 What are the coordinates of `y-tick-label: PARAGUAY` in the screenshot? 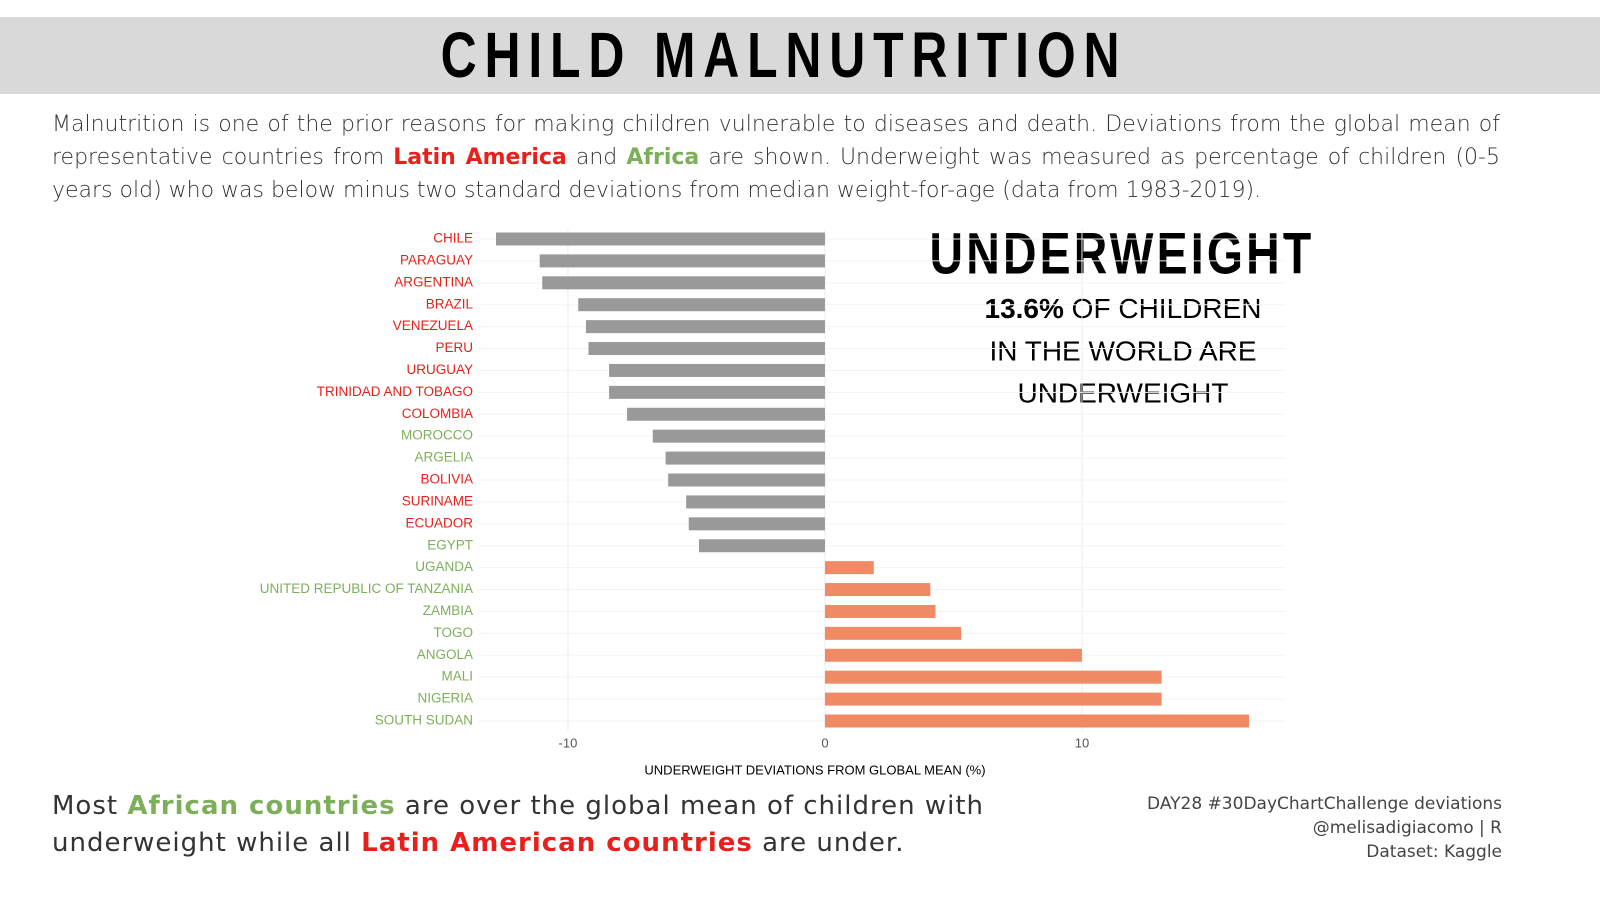 It's located at (436, 259).